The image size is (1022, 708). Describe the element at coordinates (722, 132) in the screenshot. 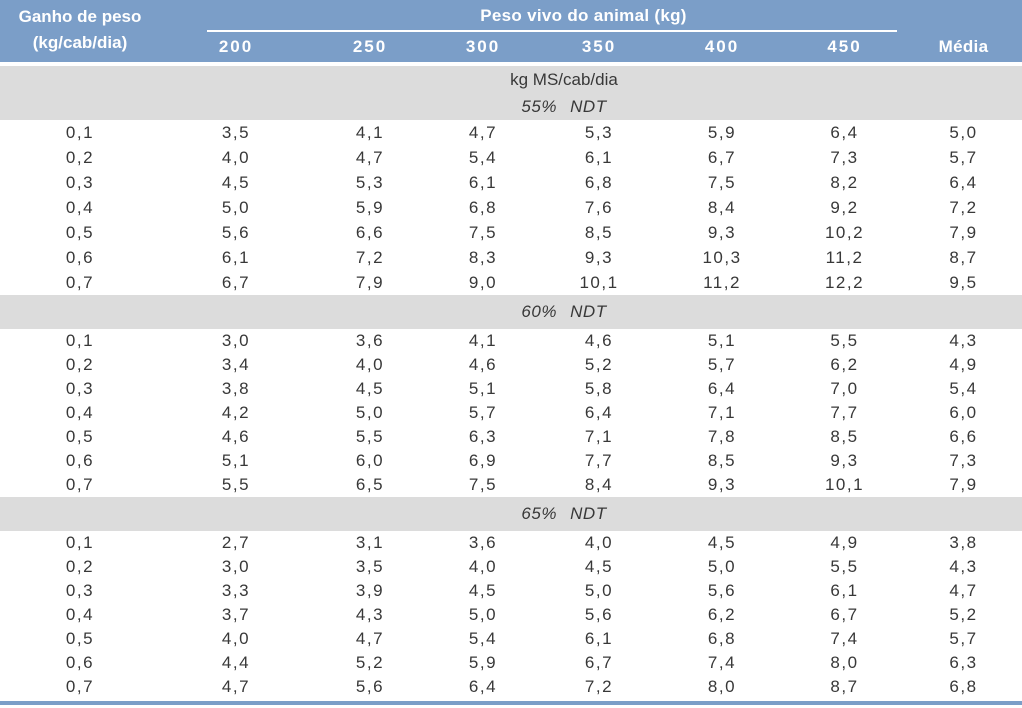

I see `value-cell: 5,9` at that location.